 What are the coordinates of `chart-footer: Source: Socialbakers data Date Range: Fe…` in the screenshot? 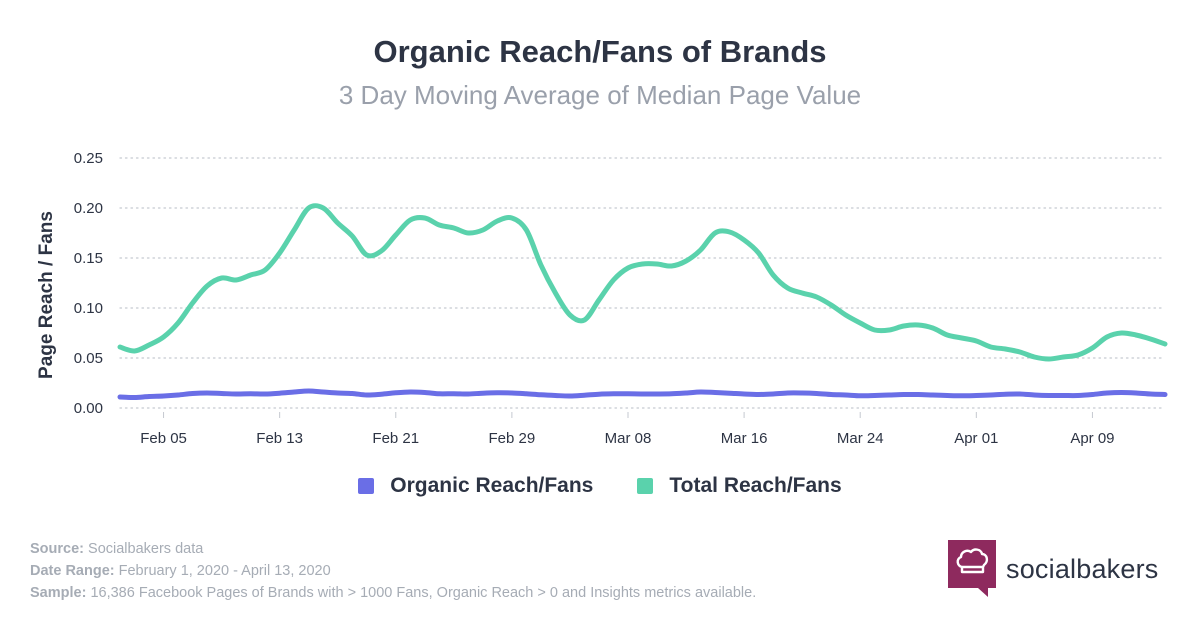 It's located at (393, 571).